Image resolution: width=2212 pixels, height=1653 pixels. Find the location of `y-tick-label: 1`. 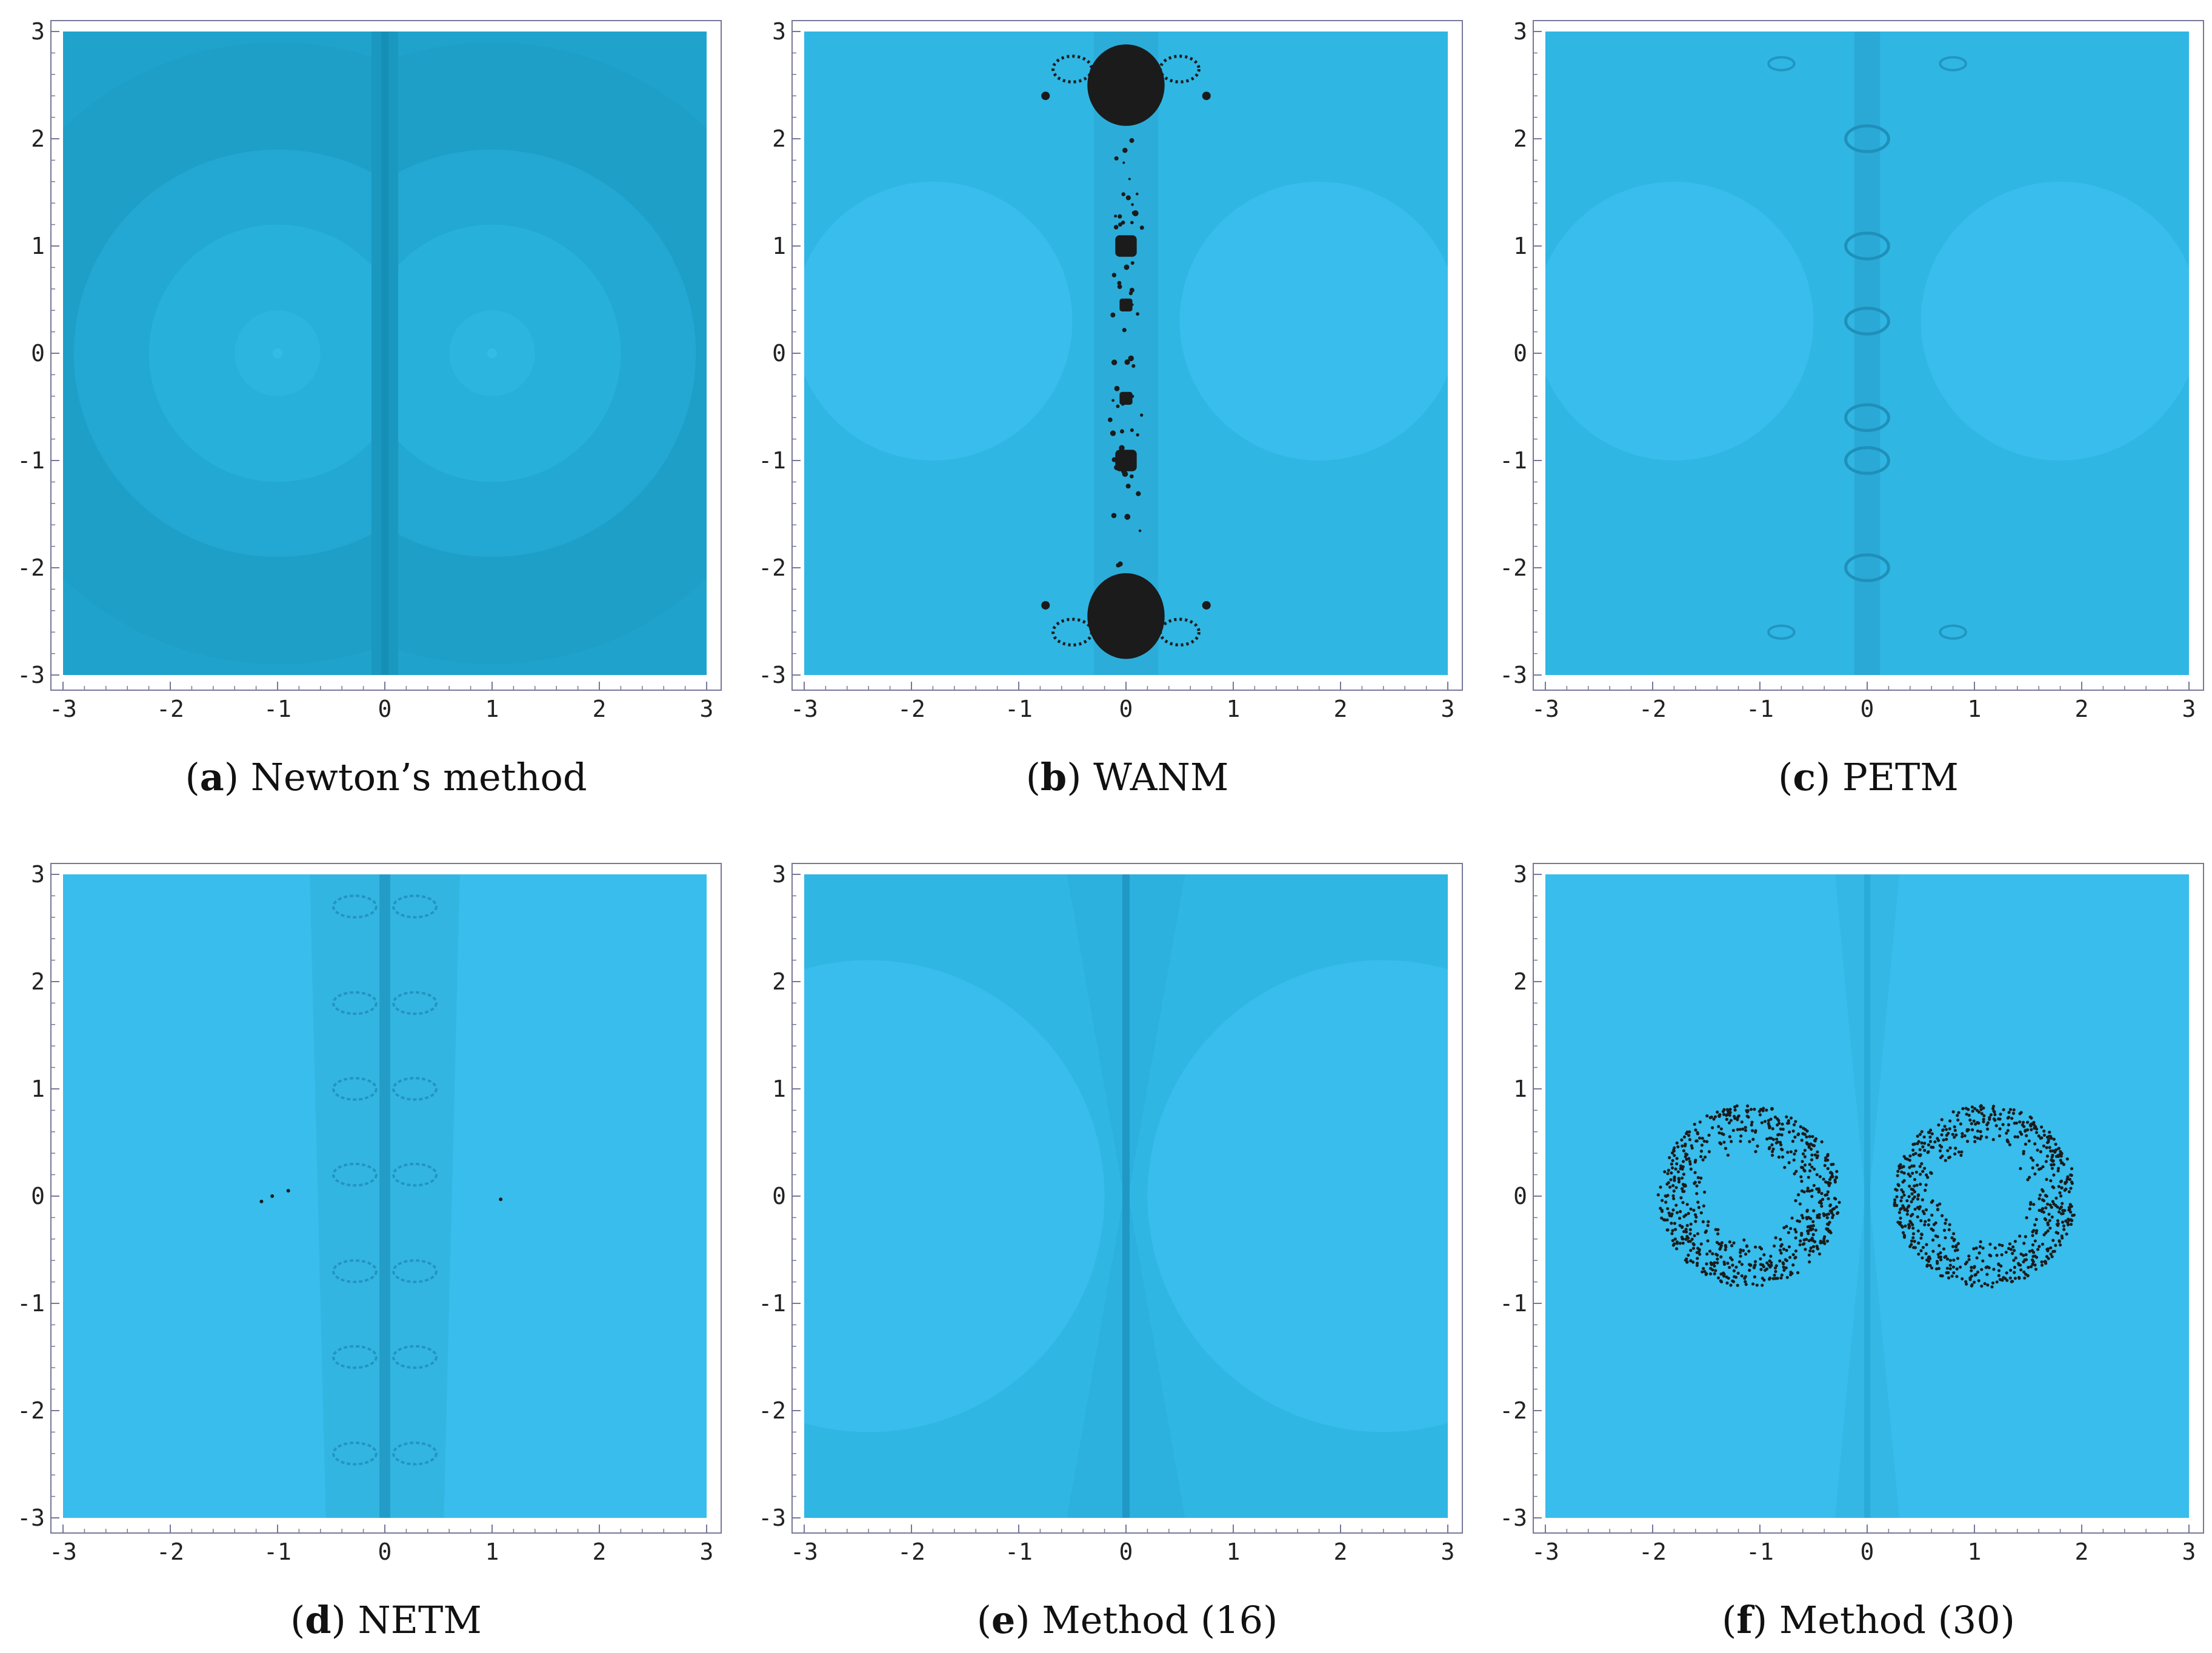

y-tick-label: 1 is located at coordinates (779, 246).